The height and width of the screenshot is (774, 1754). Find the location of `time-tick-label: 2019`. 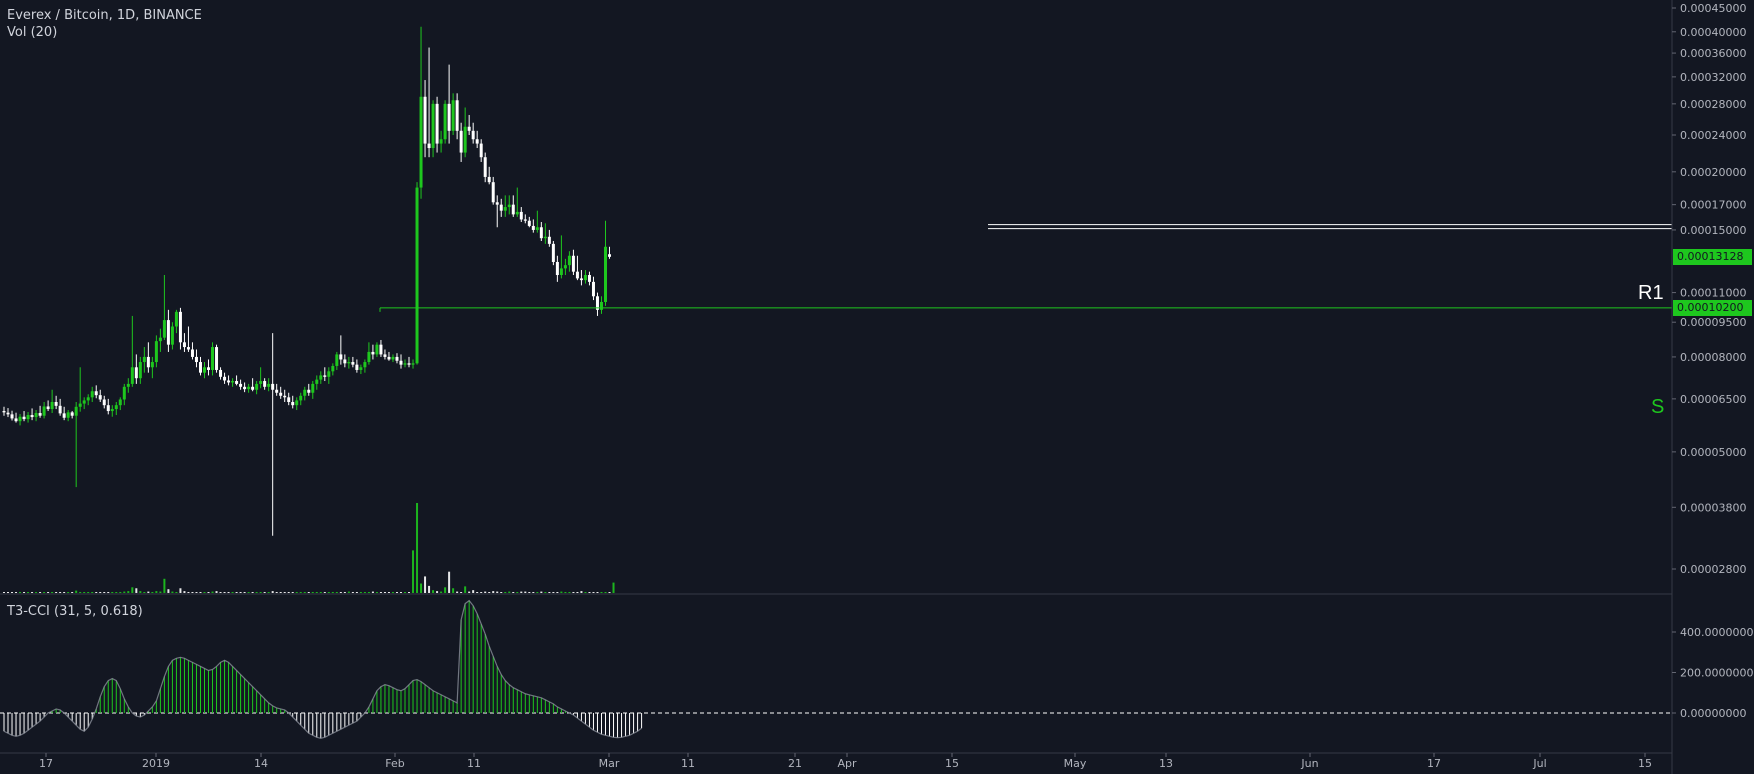

time-tick-label: 2019 is located at coordinates (156, 763).